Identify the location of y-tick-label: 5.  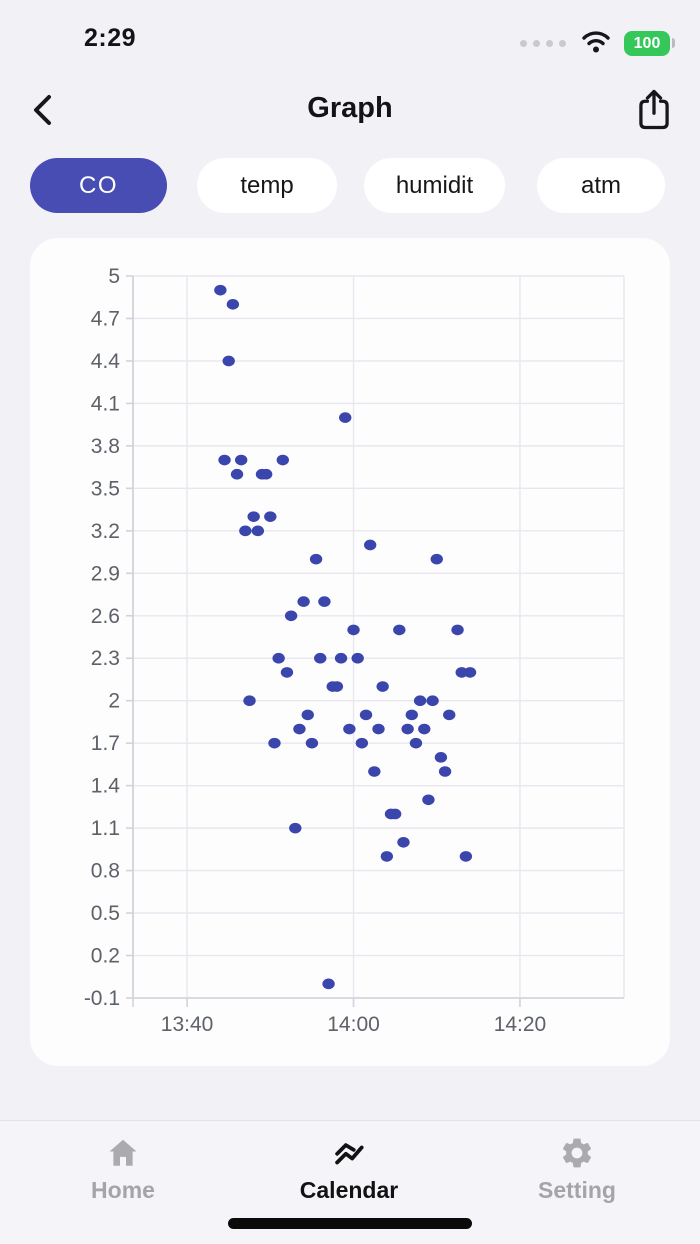
(114, 276).